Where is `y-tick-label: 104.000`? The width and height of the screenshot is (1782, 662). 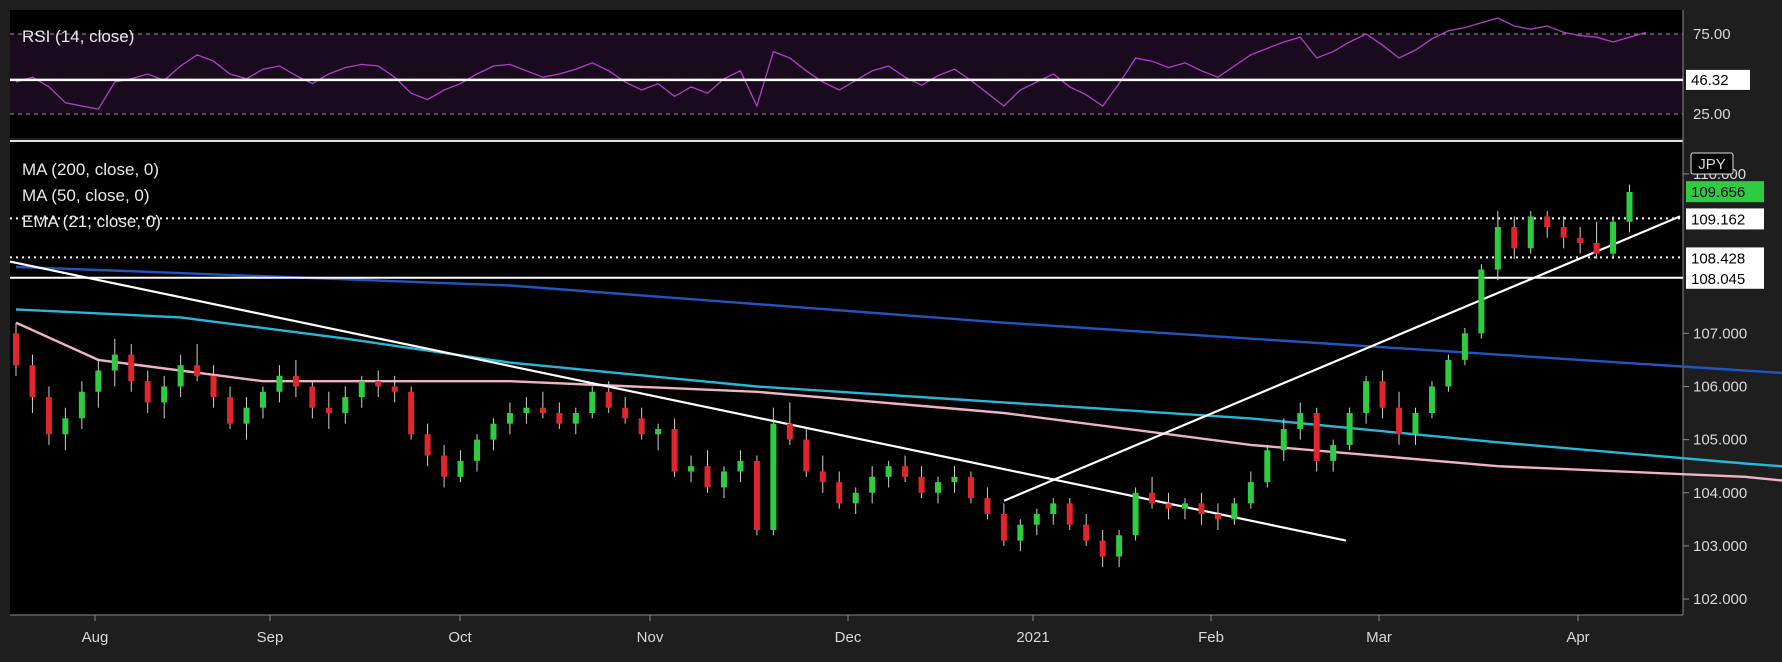 y-tick-label: 104.000 is located at coordinates (1720, 493).